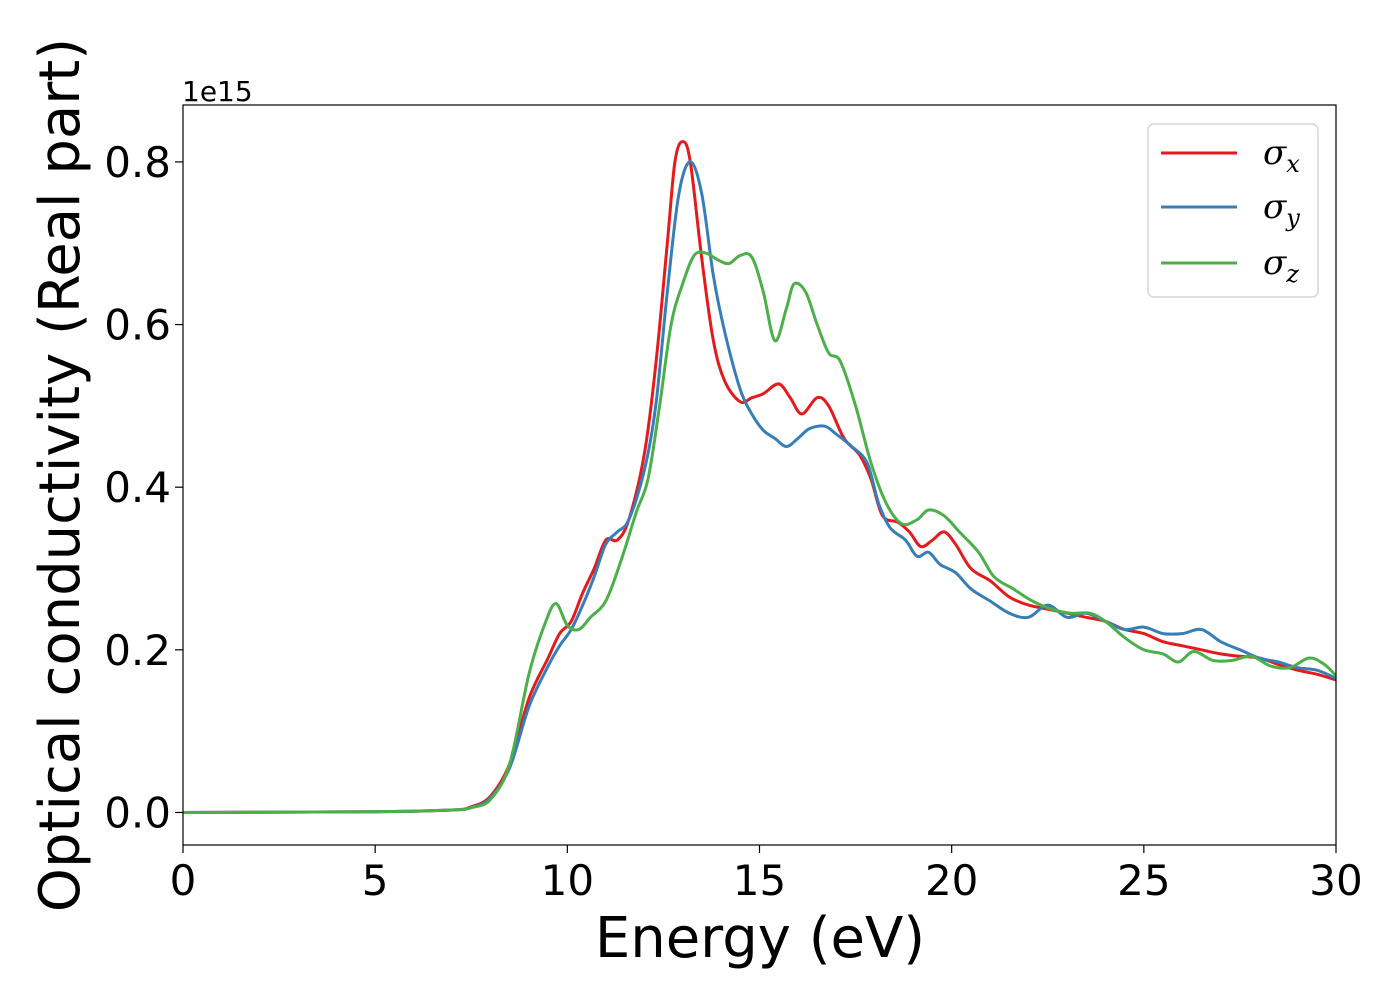 The image size is (1400, 1005). Describe the element at coordinates (1292, 218) in the screenshot. I see `legend-subscript: y` at that location.